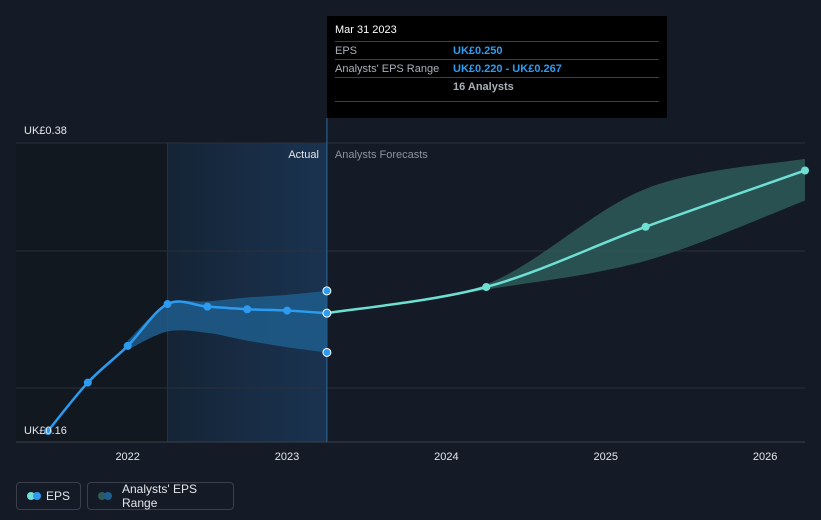  What do you see at coordinates (346, 50) in the screenshot?
I see `tooltip-eps-label: EPS` at bounding box center [346, 50].